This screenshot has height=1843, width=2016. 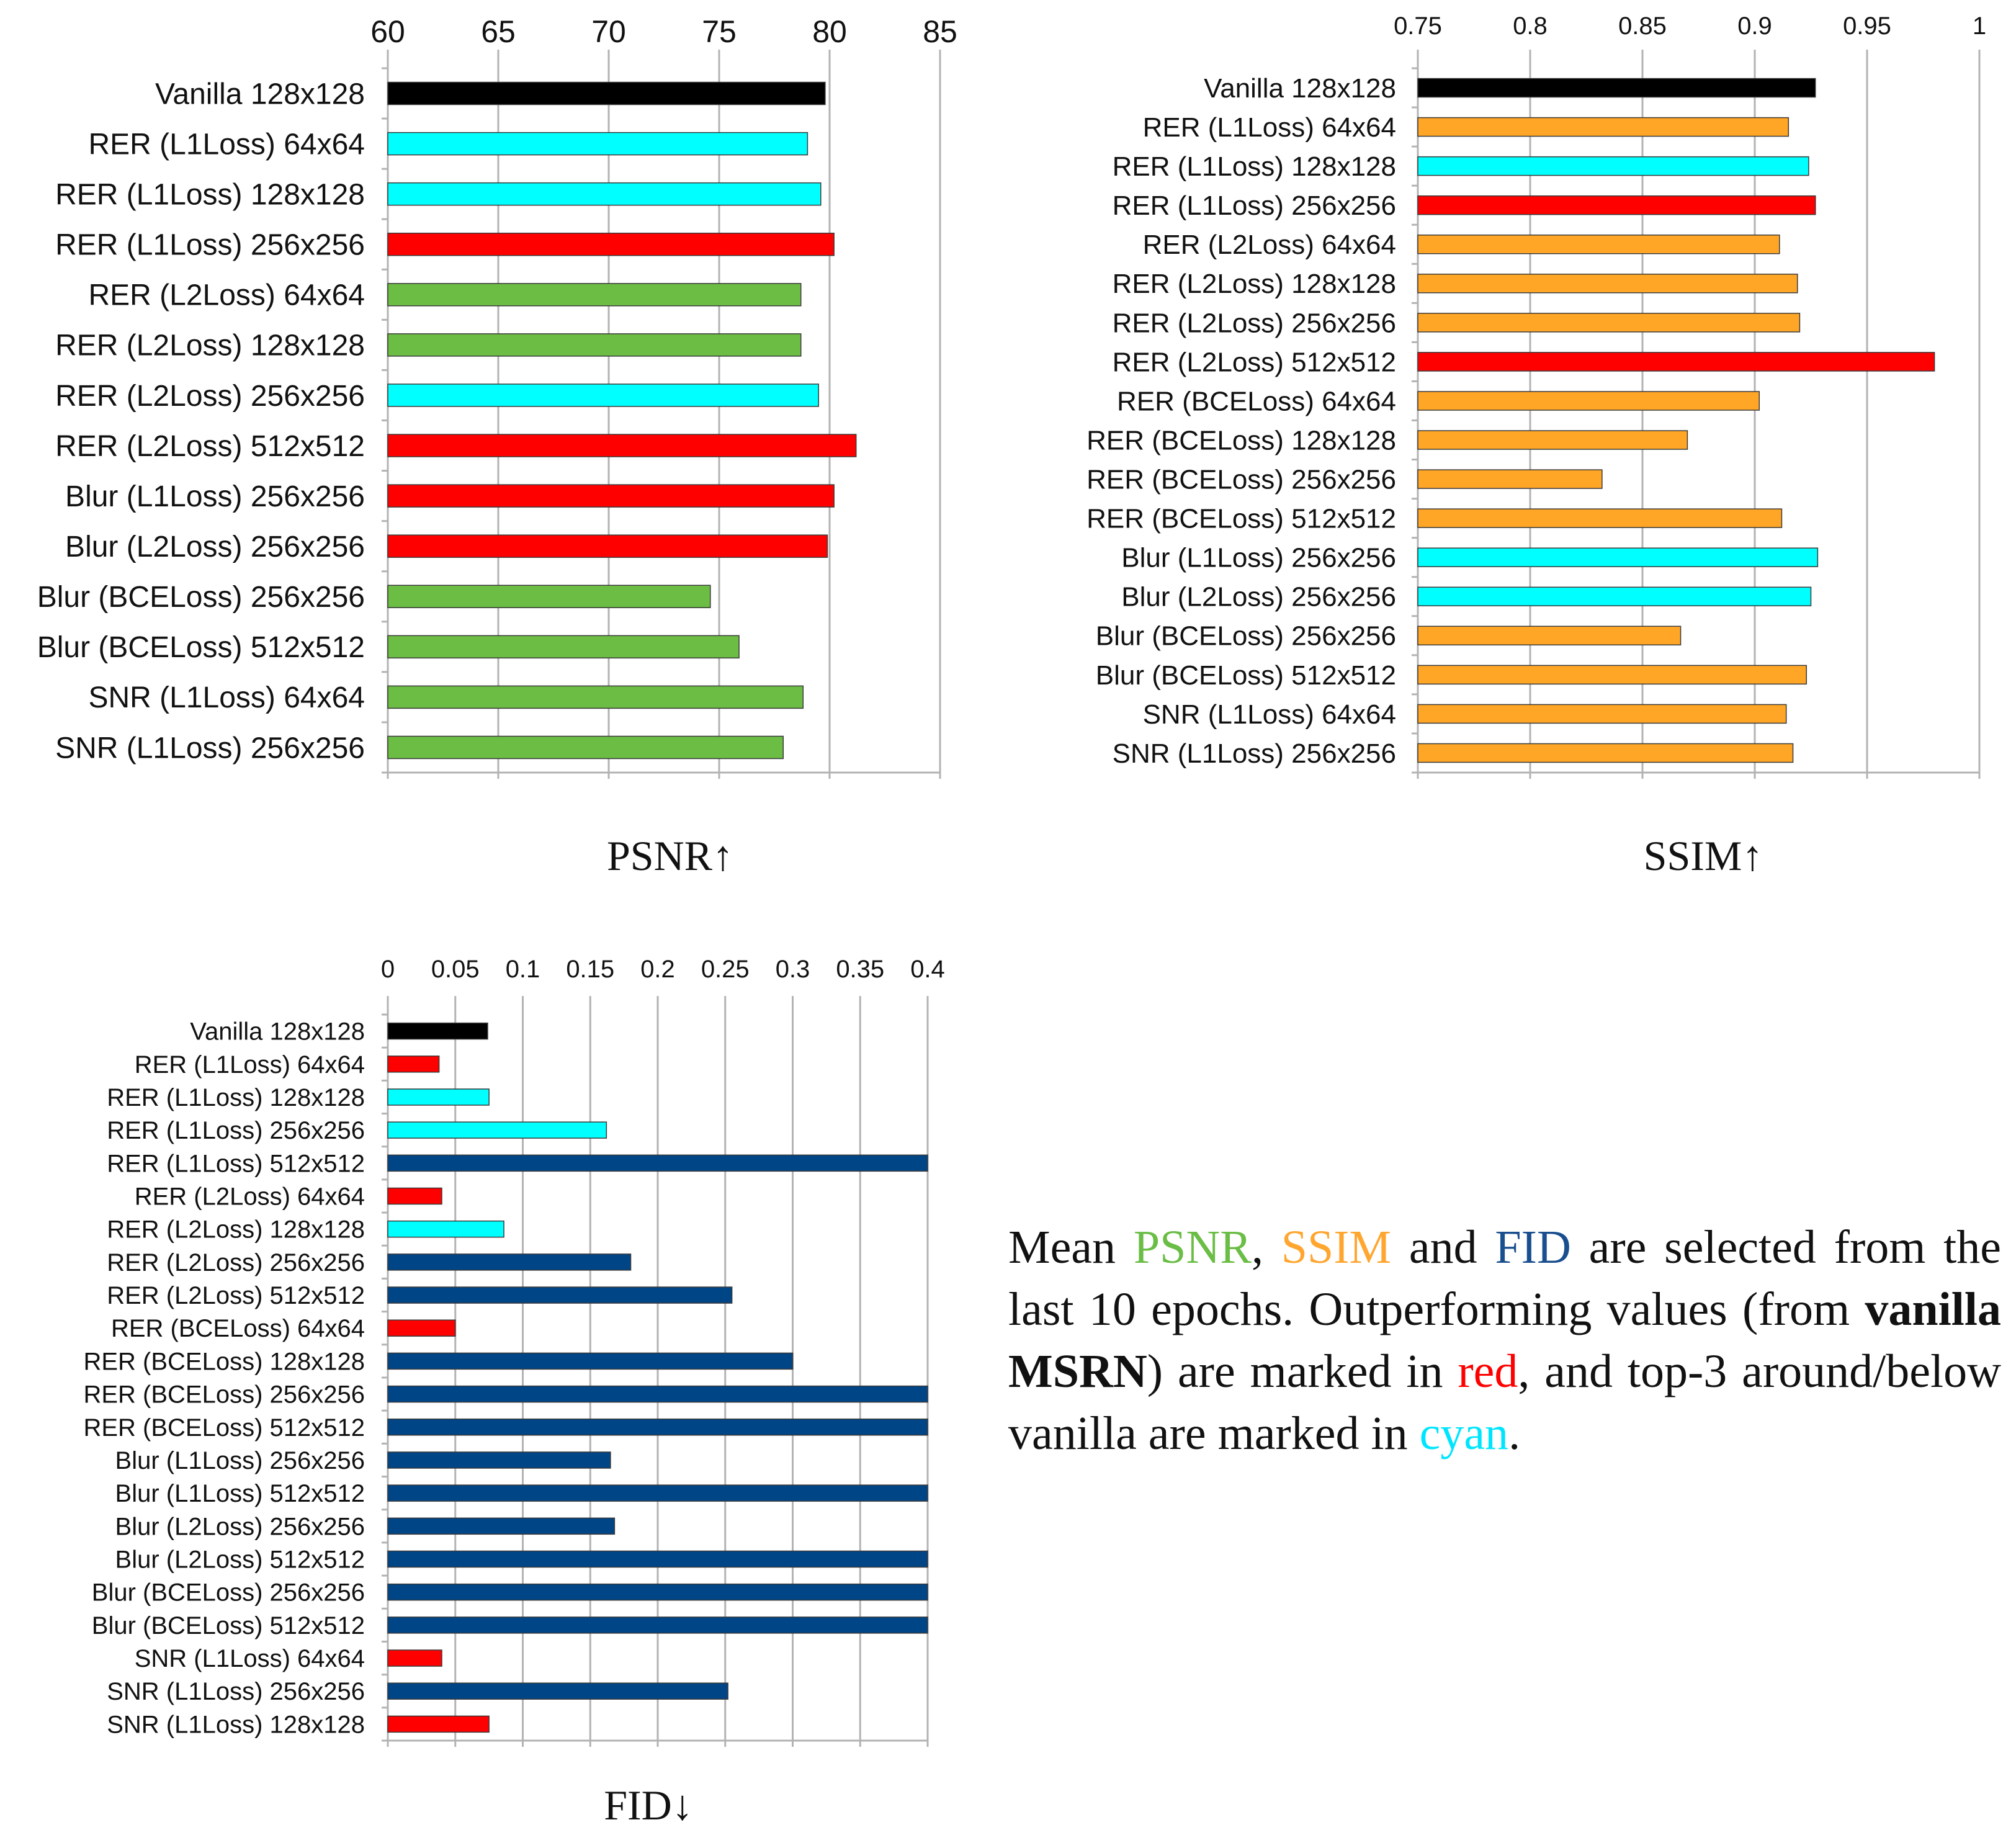 What do you see at coordinates (725, 969) in the screenshot?
I see `x-tick-label: 0.25` at bounding box center [725, 969].